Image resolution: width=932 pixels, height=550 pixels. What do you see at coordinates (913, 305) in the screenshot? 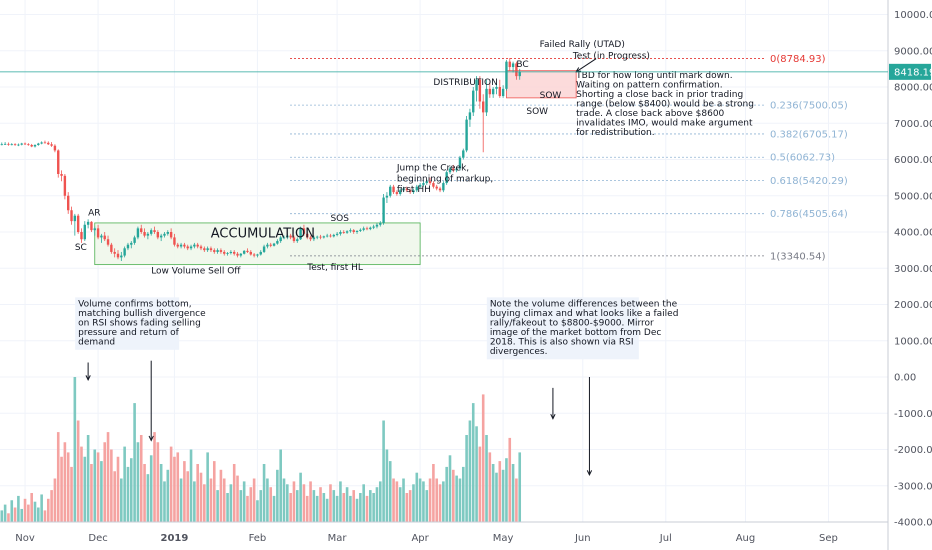
I see `price-tick-label: 2000.00` at bounding box center [913, 305].